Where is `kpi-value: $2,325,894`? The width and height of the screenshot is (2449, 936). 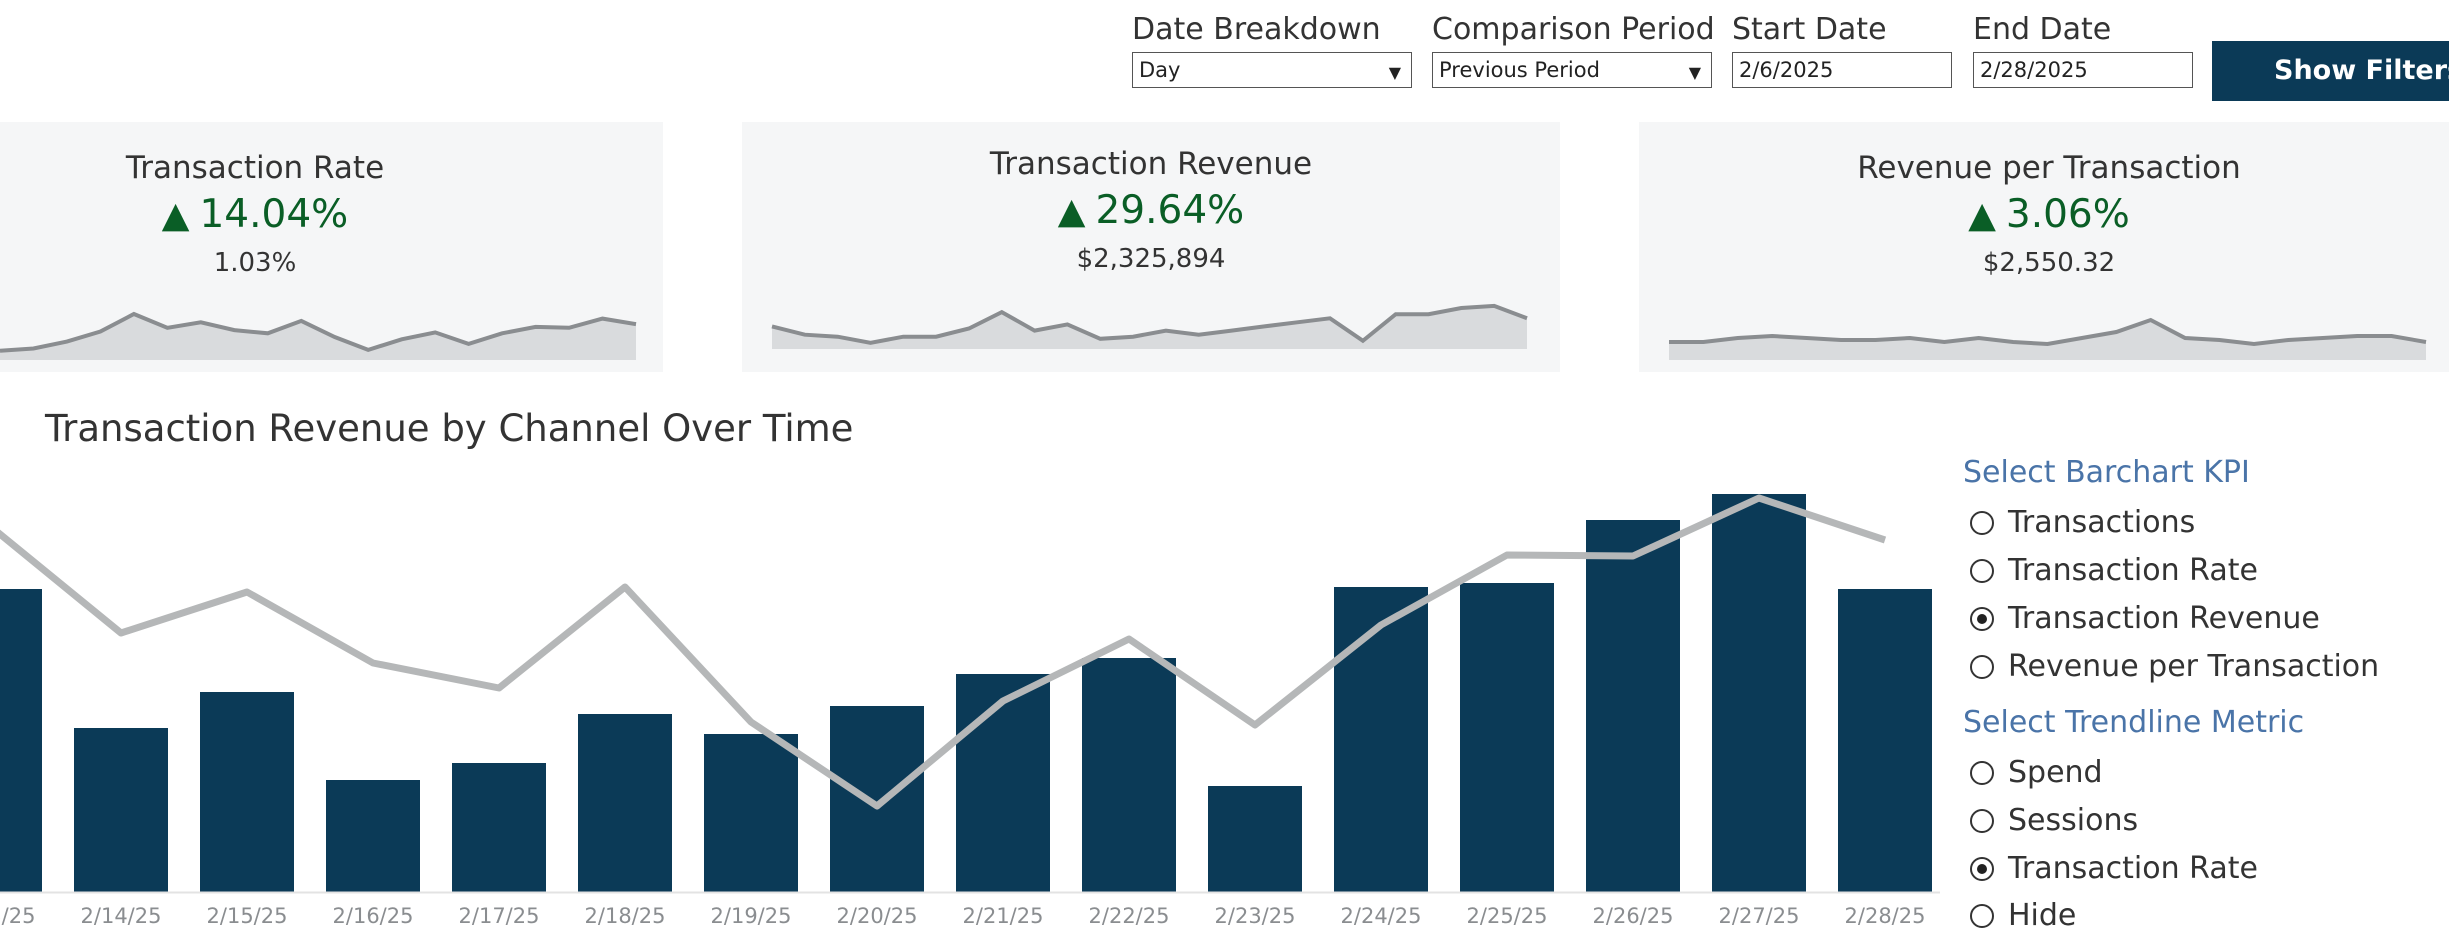 kpi-value: $2,325,894 is located at coordinates (1151, 259).